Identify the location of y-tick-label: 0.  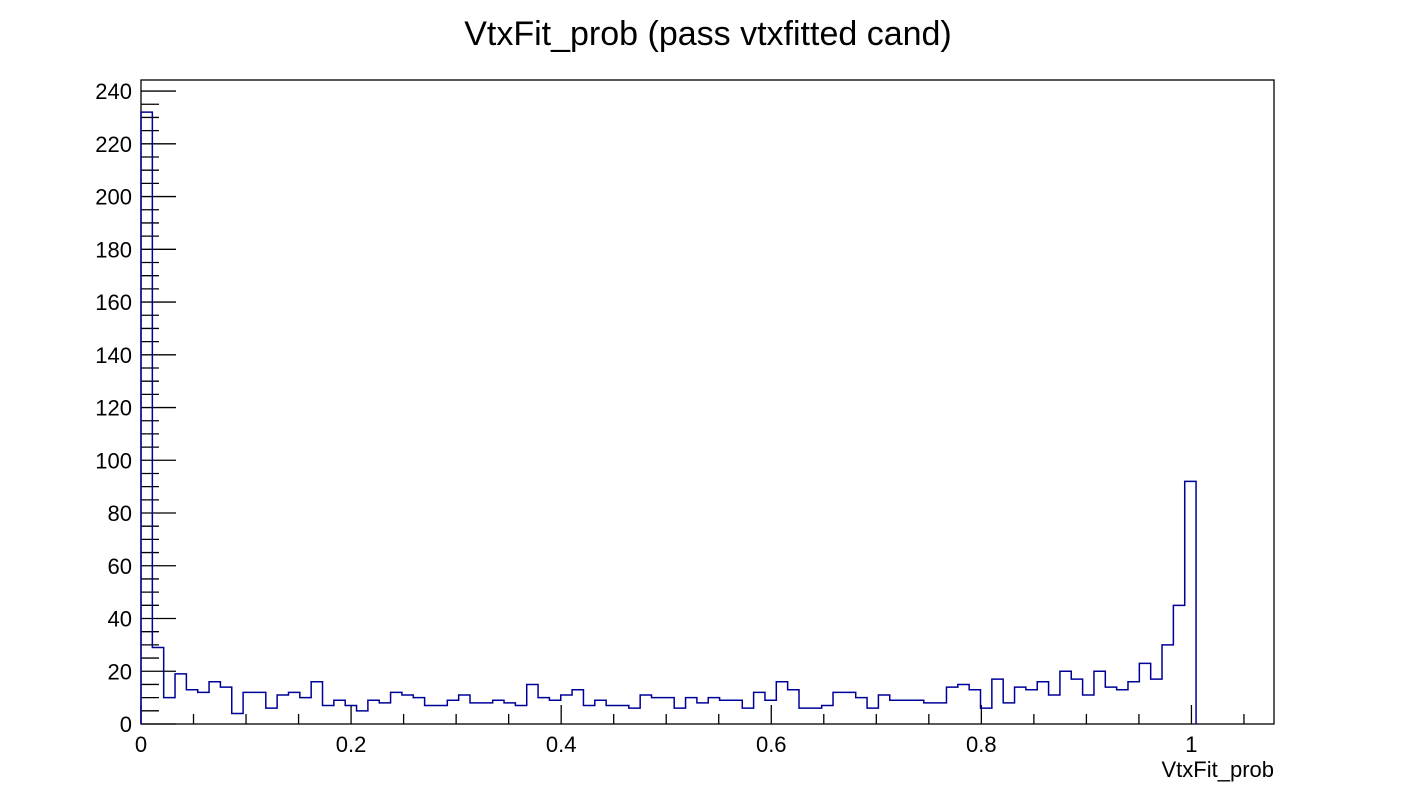
(126, 724).